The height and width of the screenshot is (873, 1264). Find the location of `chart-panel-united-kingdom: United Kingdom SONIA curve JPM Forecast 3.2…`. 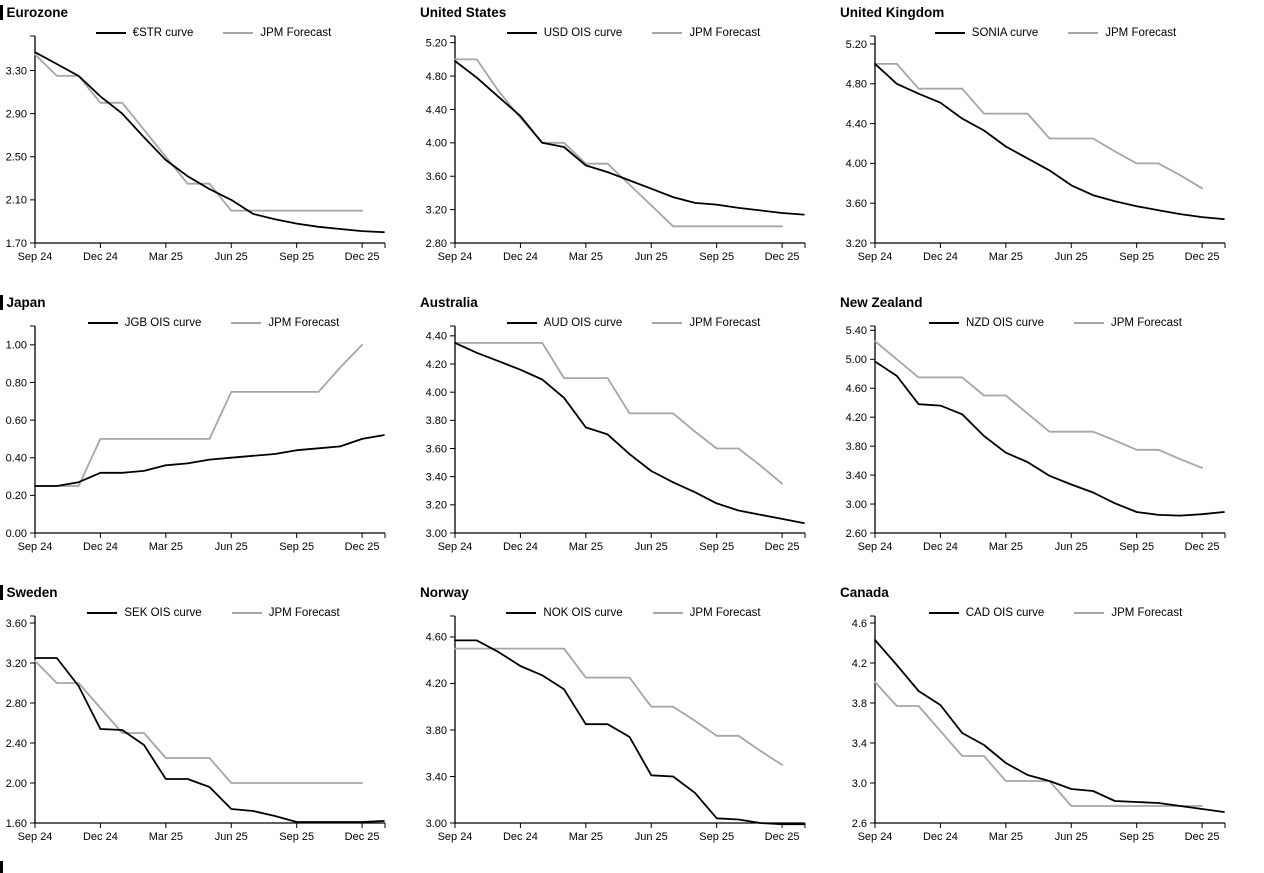

chart-panel-united-kingdom: United Kingdom SONIA curve JPM Forecast 3.2… is located at coordinates (1052, 145).